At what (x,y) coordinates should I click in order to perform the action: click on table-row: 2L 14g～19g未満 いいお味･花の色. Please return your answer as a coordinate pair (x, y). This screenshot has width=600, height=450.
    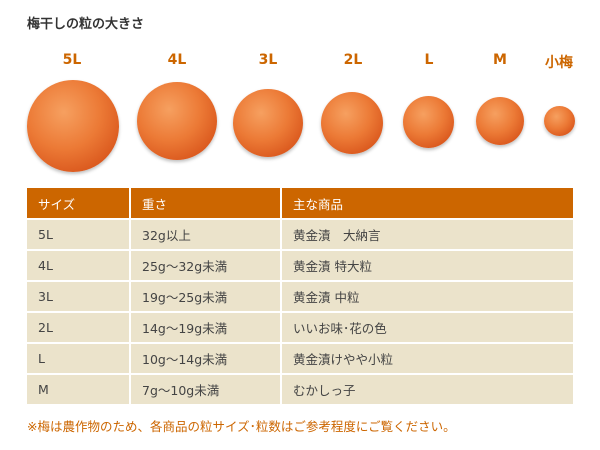
    Looking at the image, I should click on (300, 327).